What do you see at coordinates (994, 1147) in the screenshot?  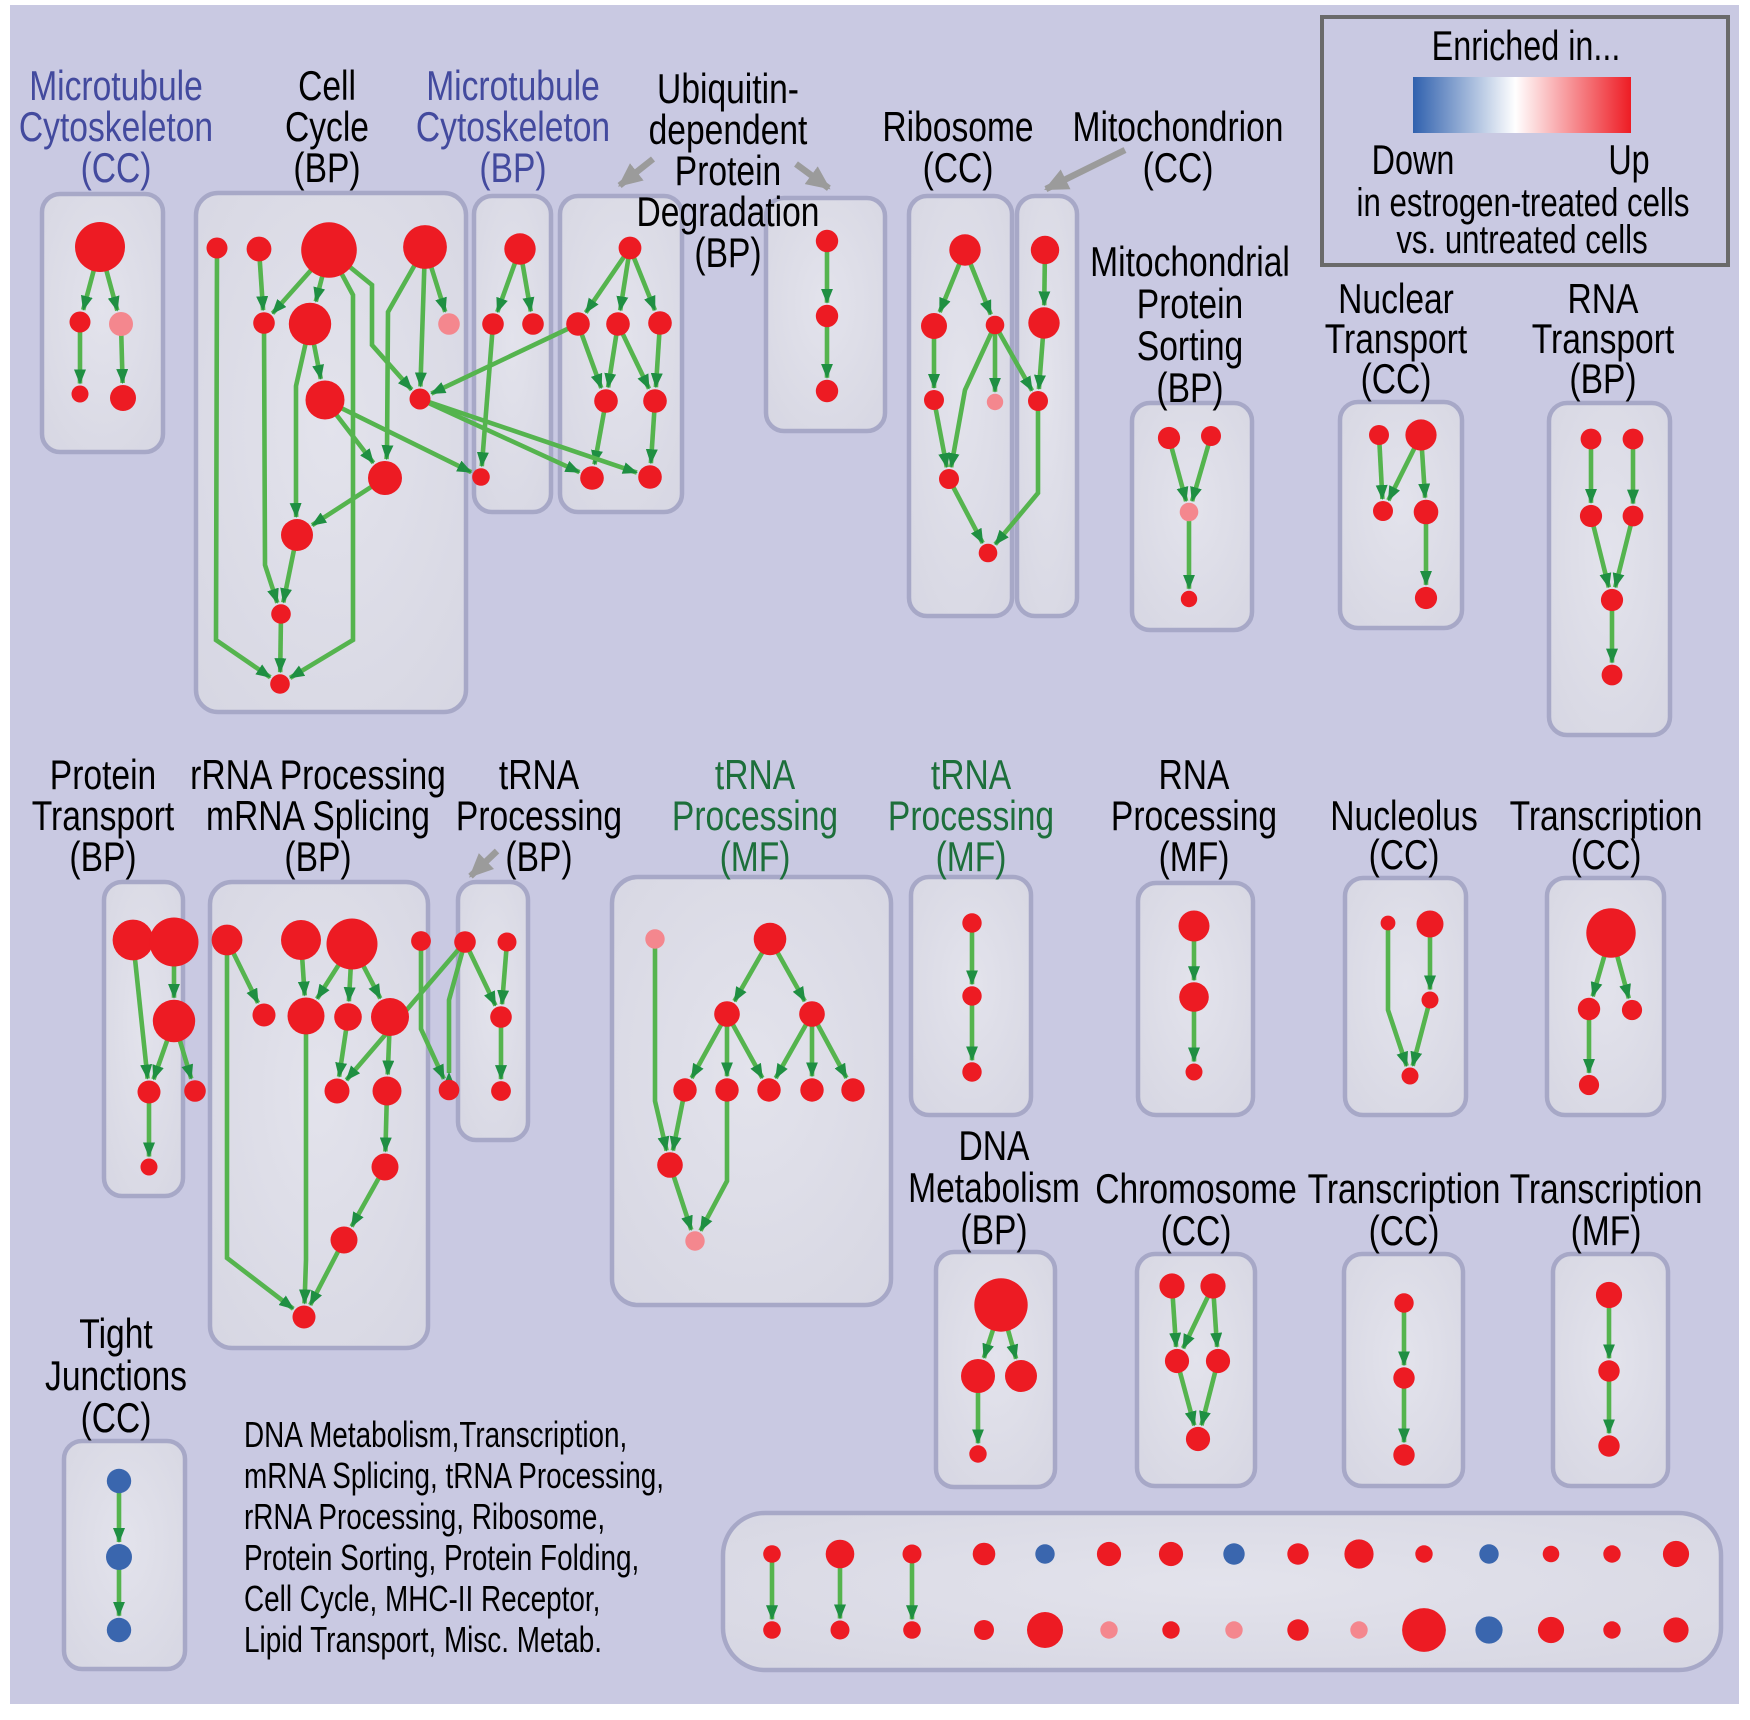 I see `svg-text: DNA` at bounding box center [994, 1147].